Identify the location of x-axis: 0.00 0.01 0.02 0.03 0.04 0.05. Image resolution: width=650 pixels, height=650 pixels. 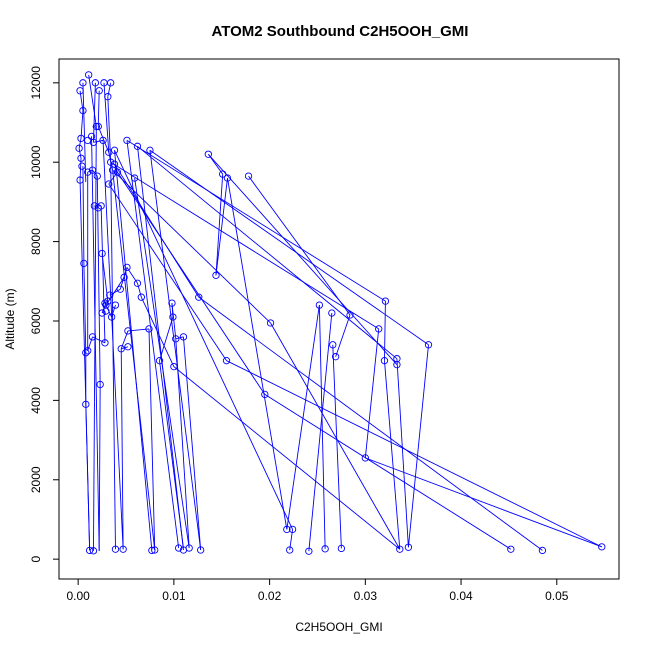
(317, 590).